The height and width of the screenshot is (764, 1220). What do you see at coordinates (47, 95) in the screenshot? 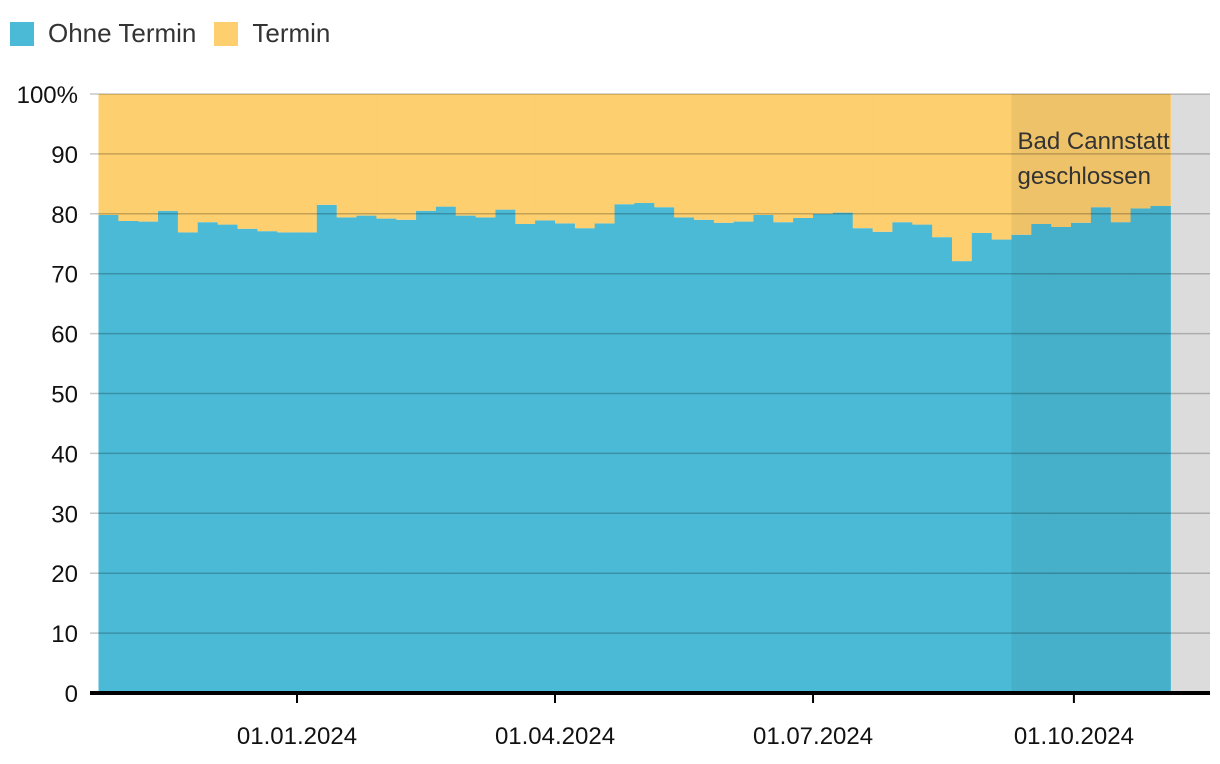
I see `y-tick-label: 100%` at bounding box center [47, 95].